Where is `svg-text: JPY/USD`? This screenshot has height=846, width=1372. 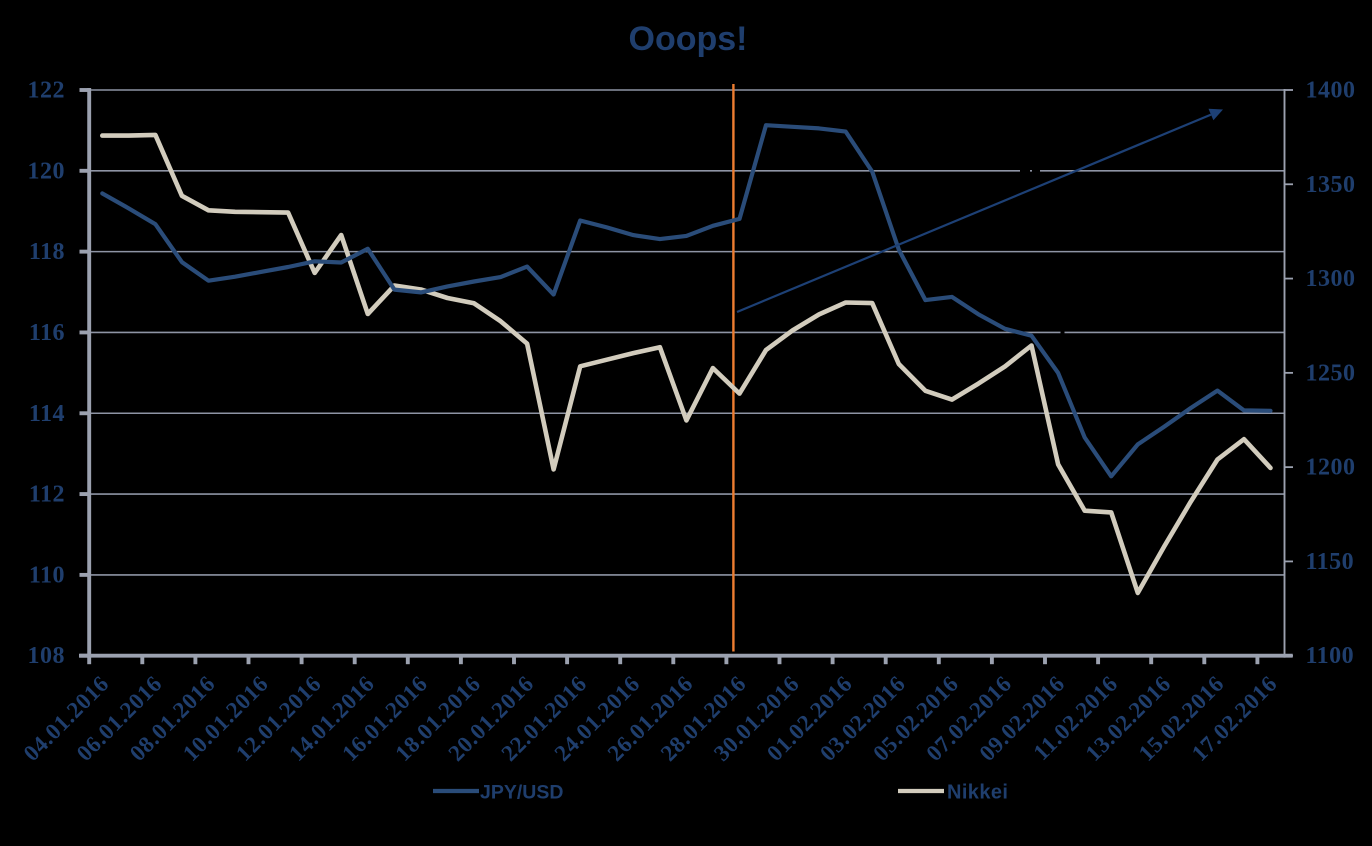 svg-text: JPY/USD is located at coordinates (521, 793).